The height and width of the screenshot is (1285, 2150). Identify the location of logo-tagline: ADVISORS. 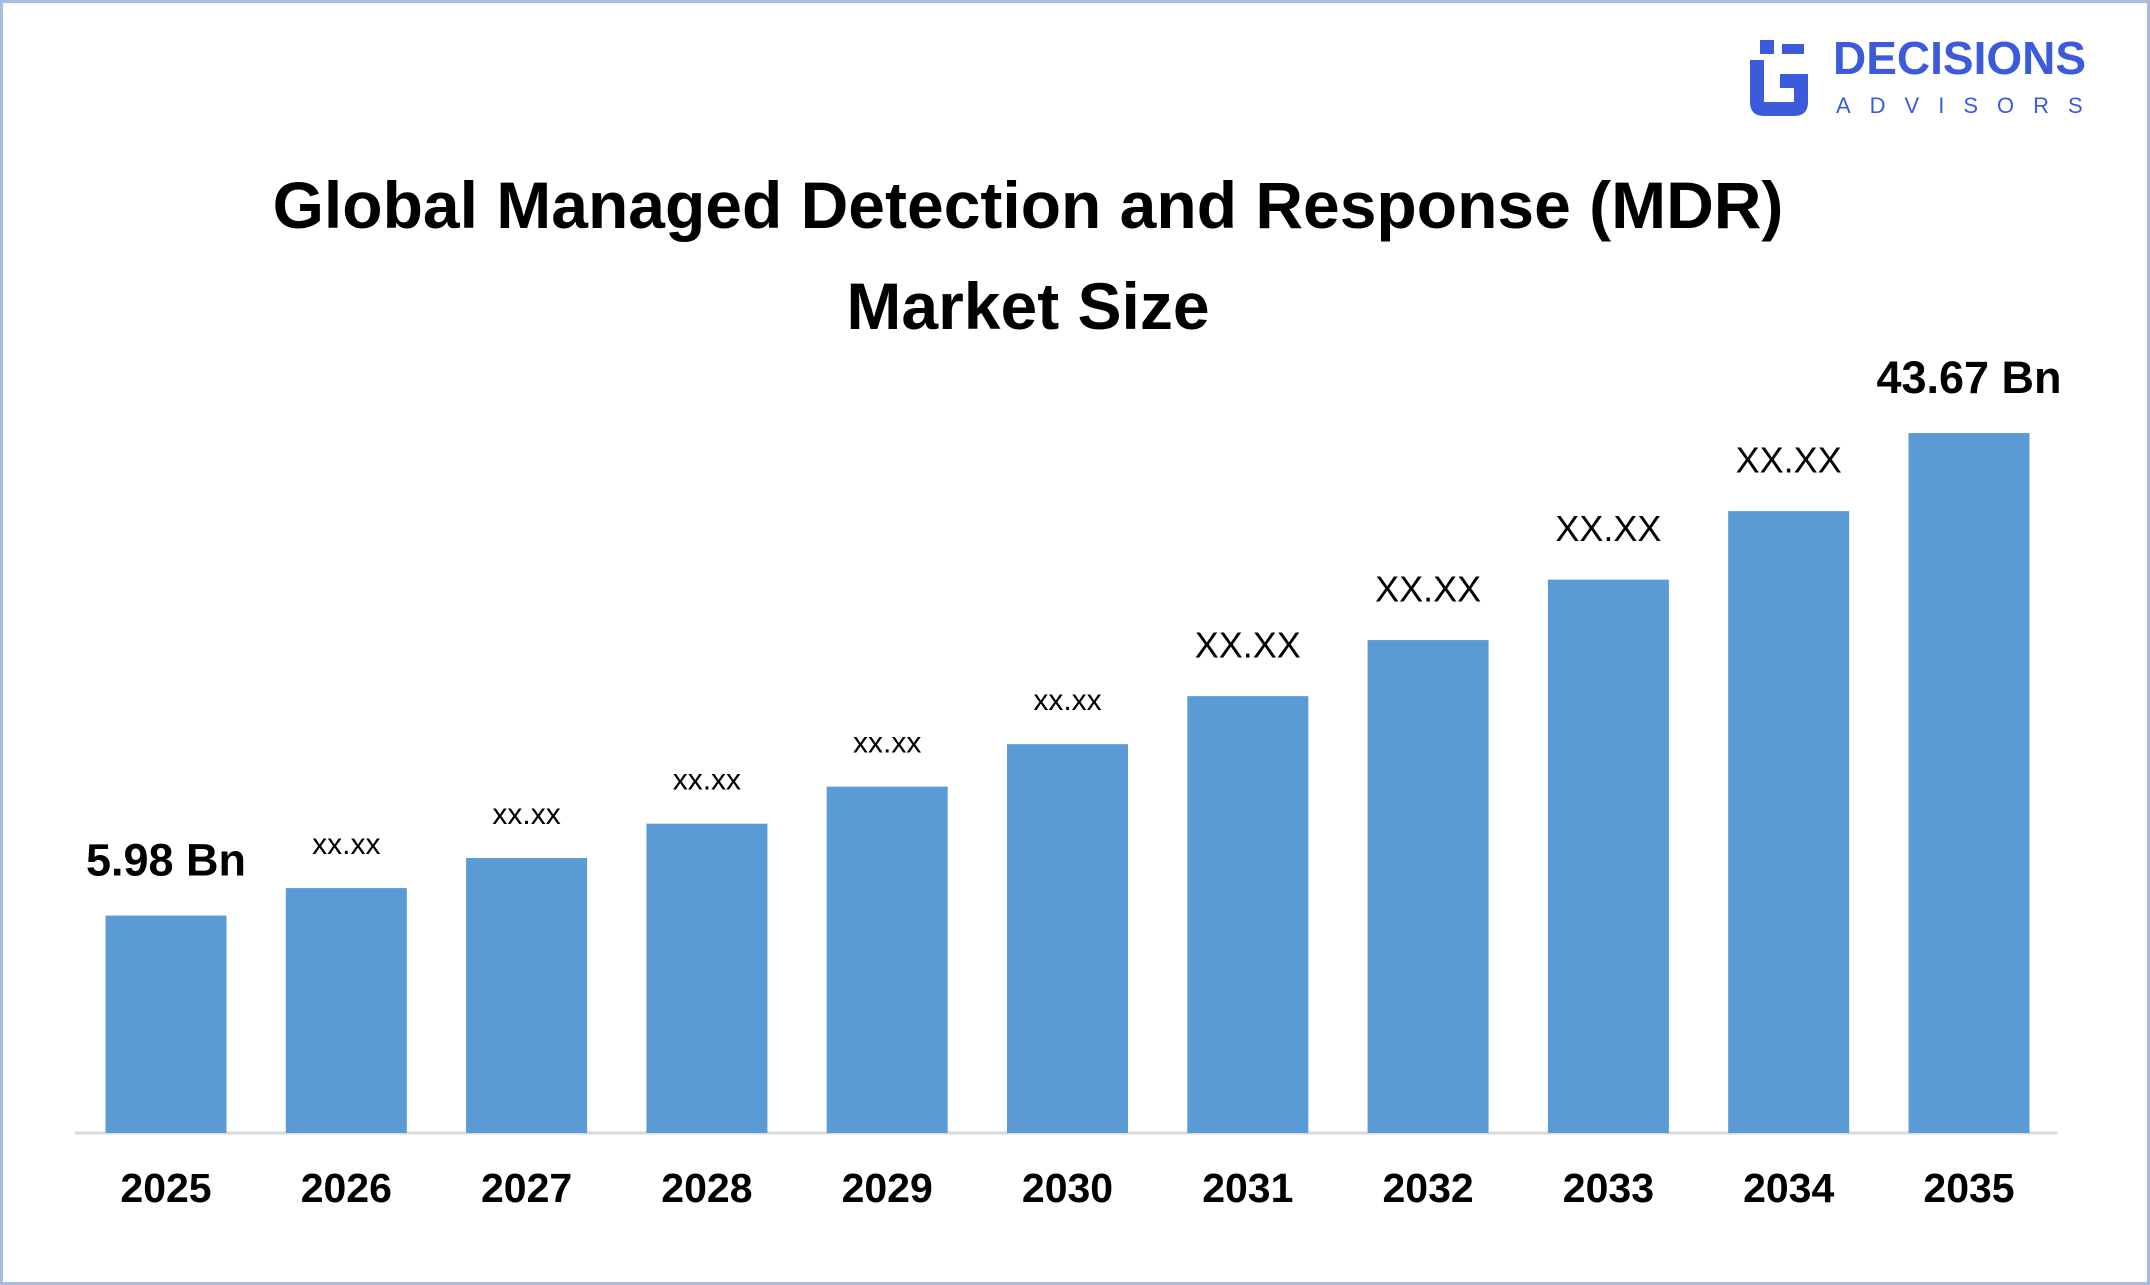
(1969, 105).